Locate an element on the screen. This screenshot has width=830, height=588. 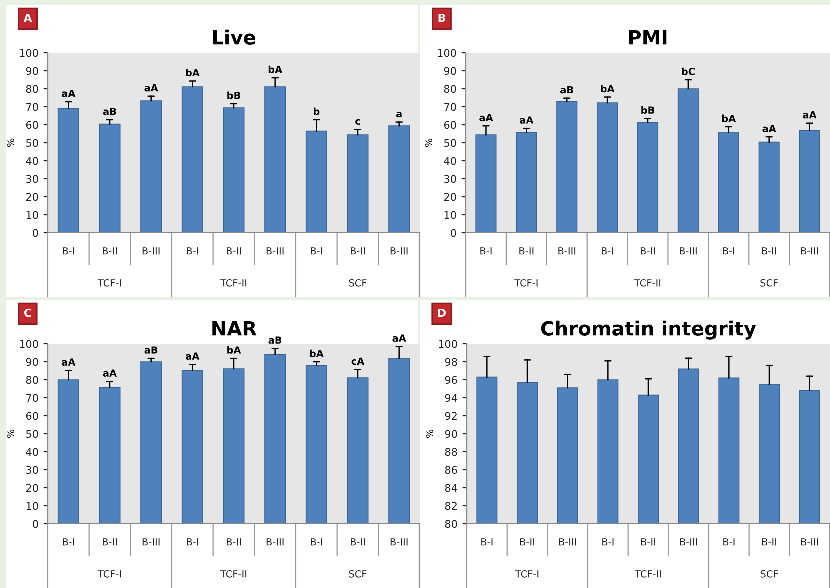
data-label: cA is located at coordinates (358, 362).